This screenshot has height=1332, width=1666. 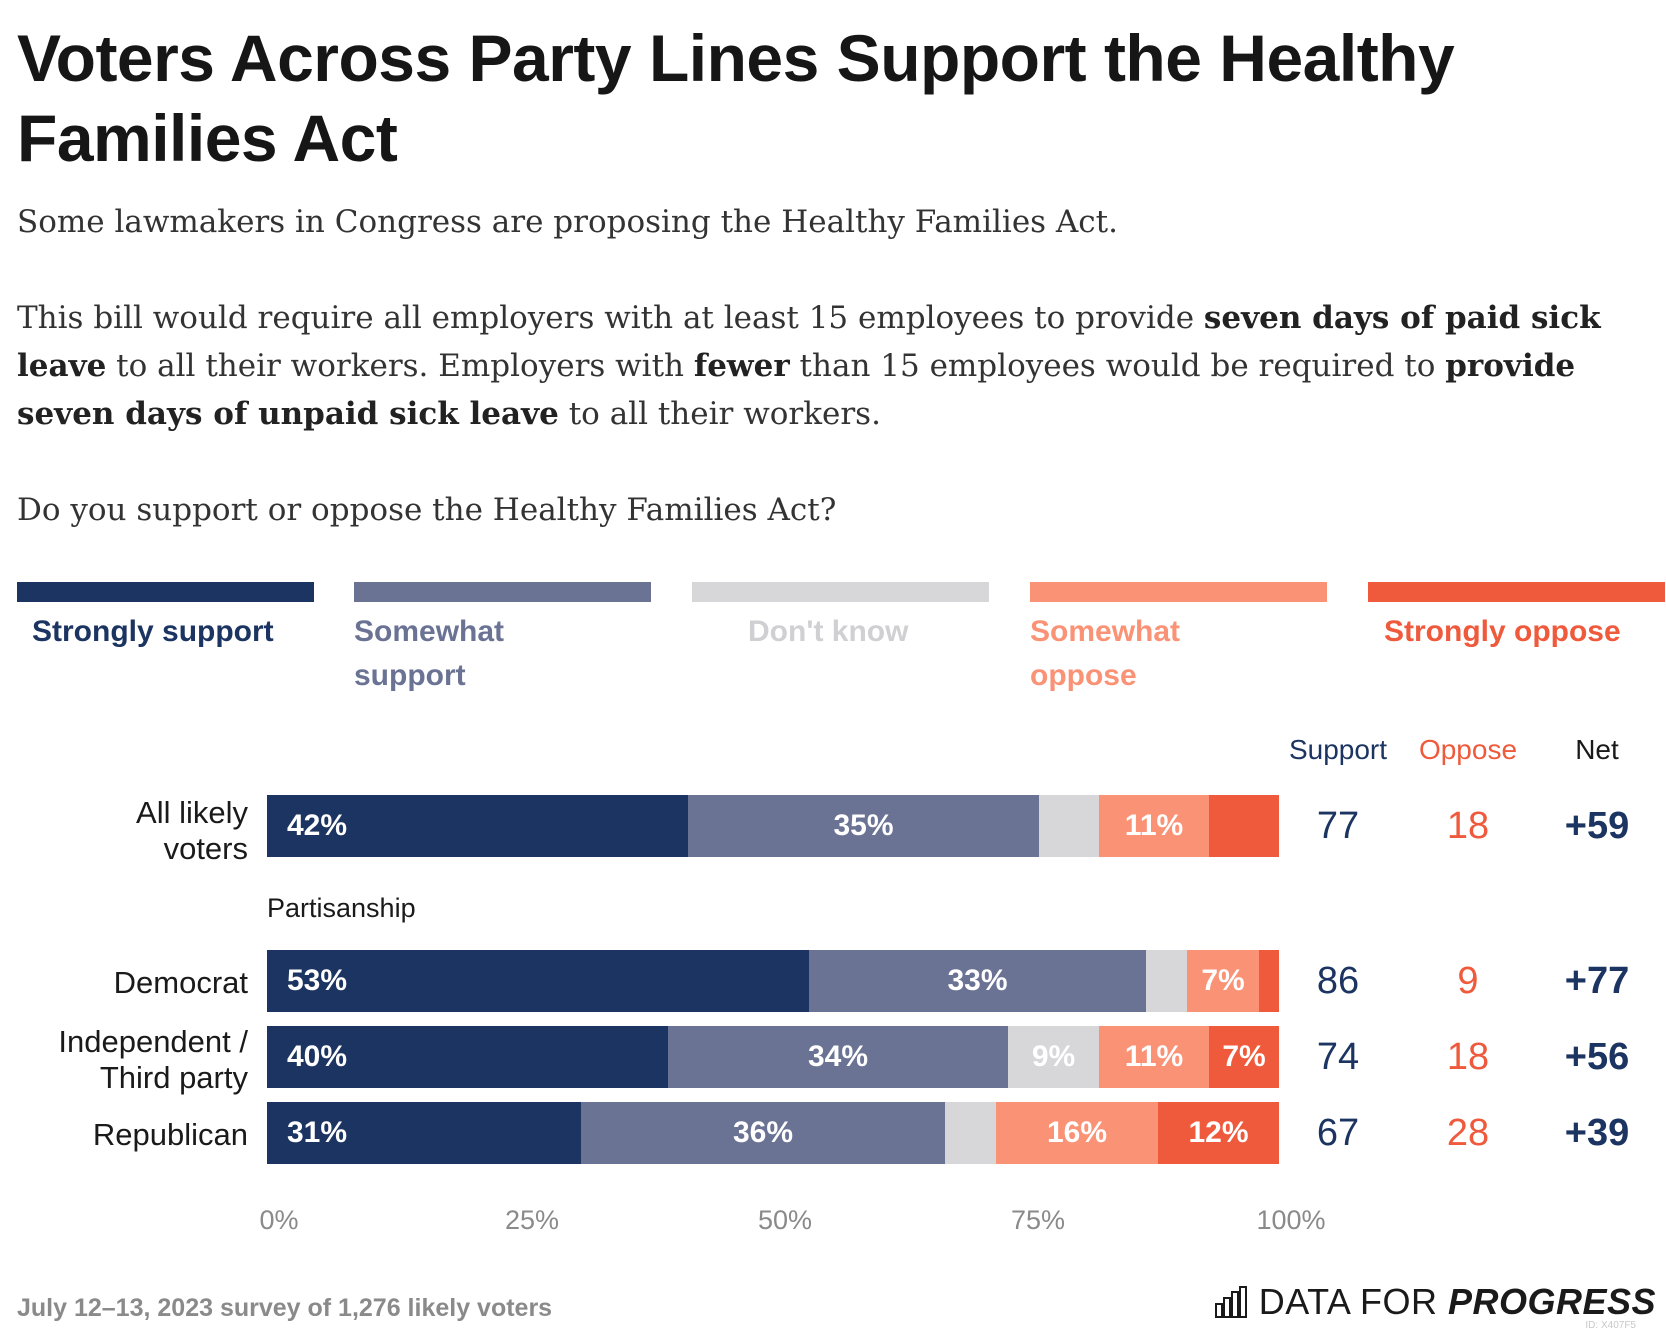 I want to click on bar-segment-strongly-support: 40%, so click(x=467, y=1057).